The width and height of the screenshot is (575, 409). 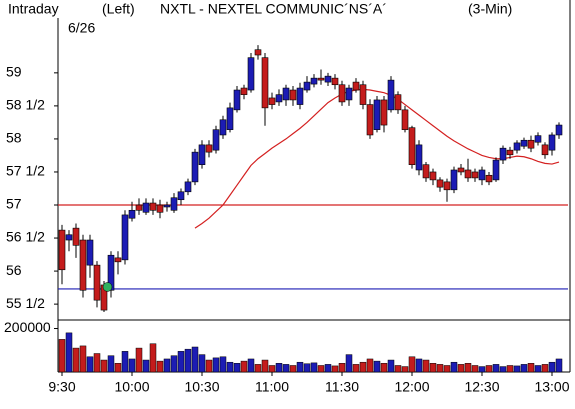 What do you see at coordinates (25, 105) in the screenshot?
I see `y-tick-label: 58 1/2` at bounding box center [25, 105].